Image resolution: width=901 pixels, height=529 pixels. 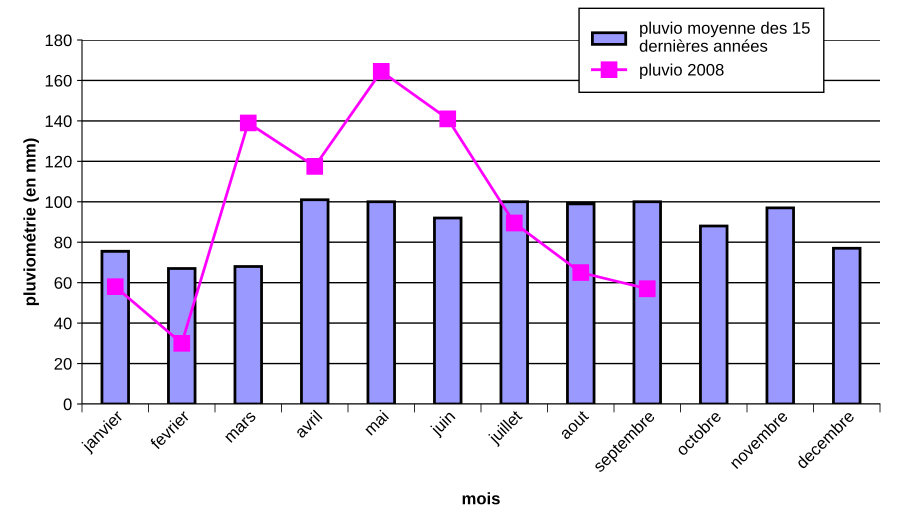 What do you see at coordinates (682, 71) in the screenshot?
I see `legend-label: pluvio 2008` at bounding box center [682, 71].